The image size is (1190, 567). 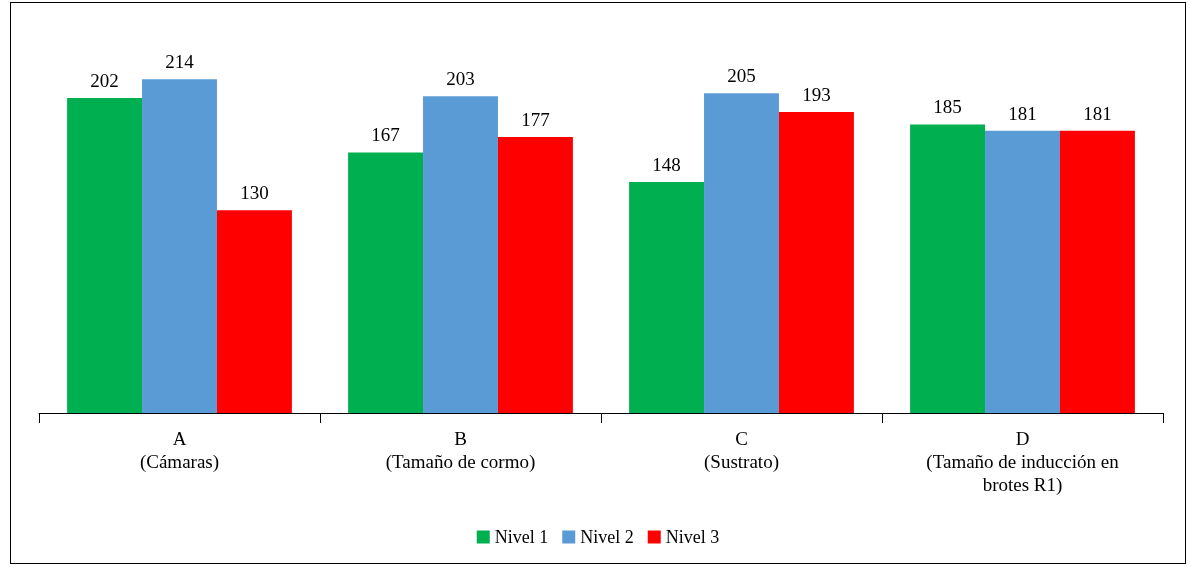 I want to click on data-label: 214, so click(x=180, y=62).